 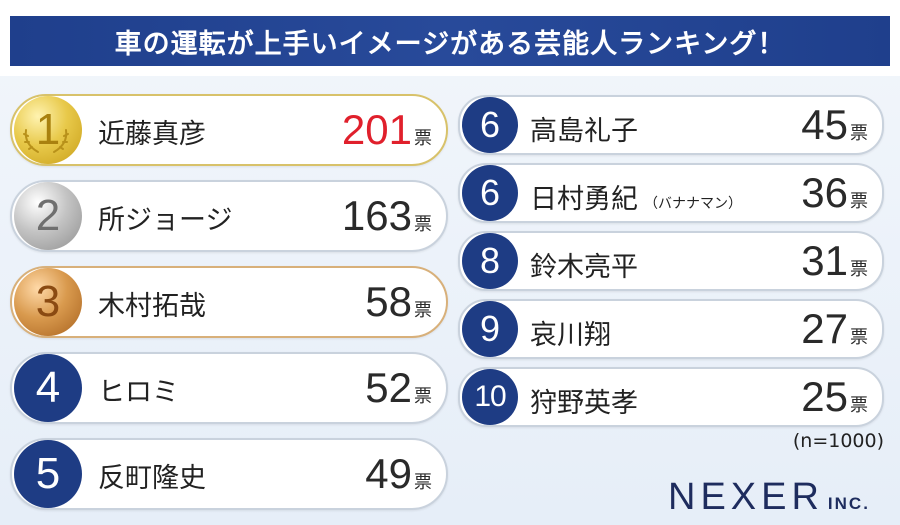 I want to click on person-name: 鈴木亮平, so click(x=584, y=264).